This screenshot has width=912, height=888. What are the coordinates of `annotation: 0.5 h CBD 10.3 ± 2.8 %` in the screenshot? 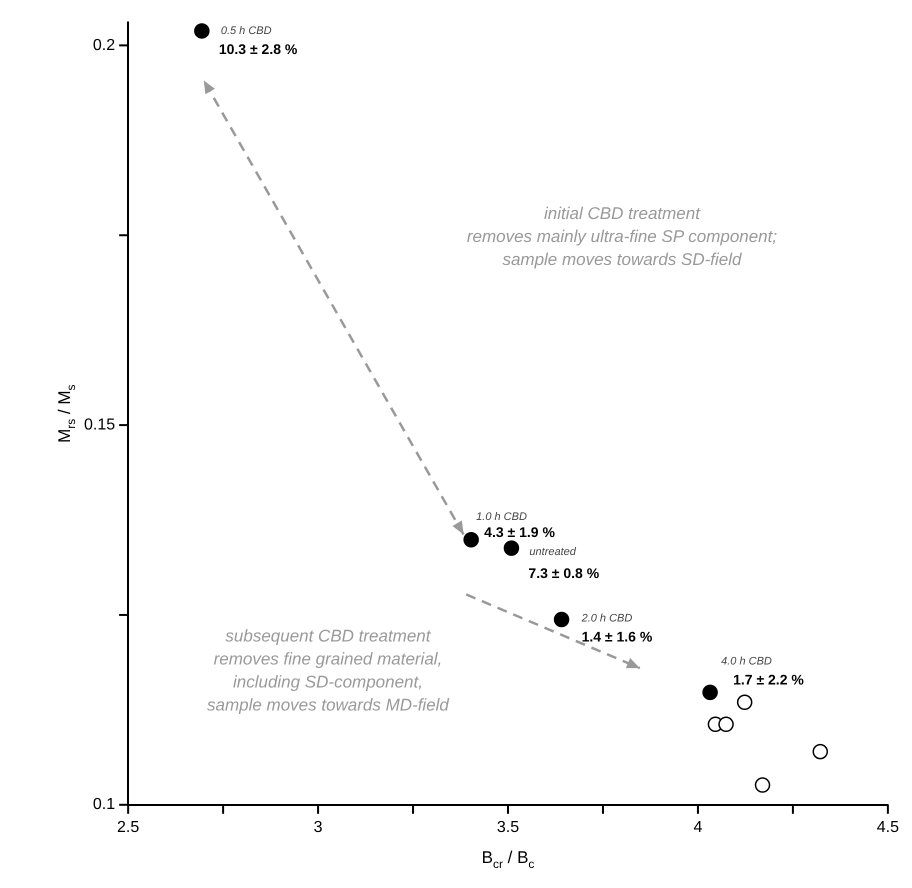 It's located at (258, 40).